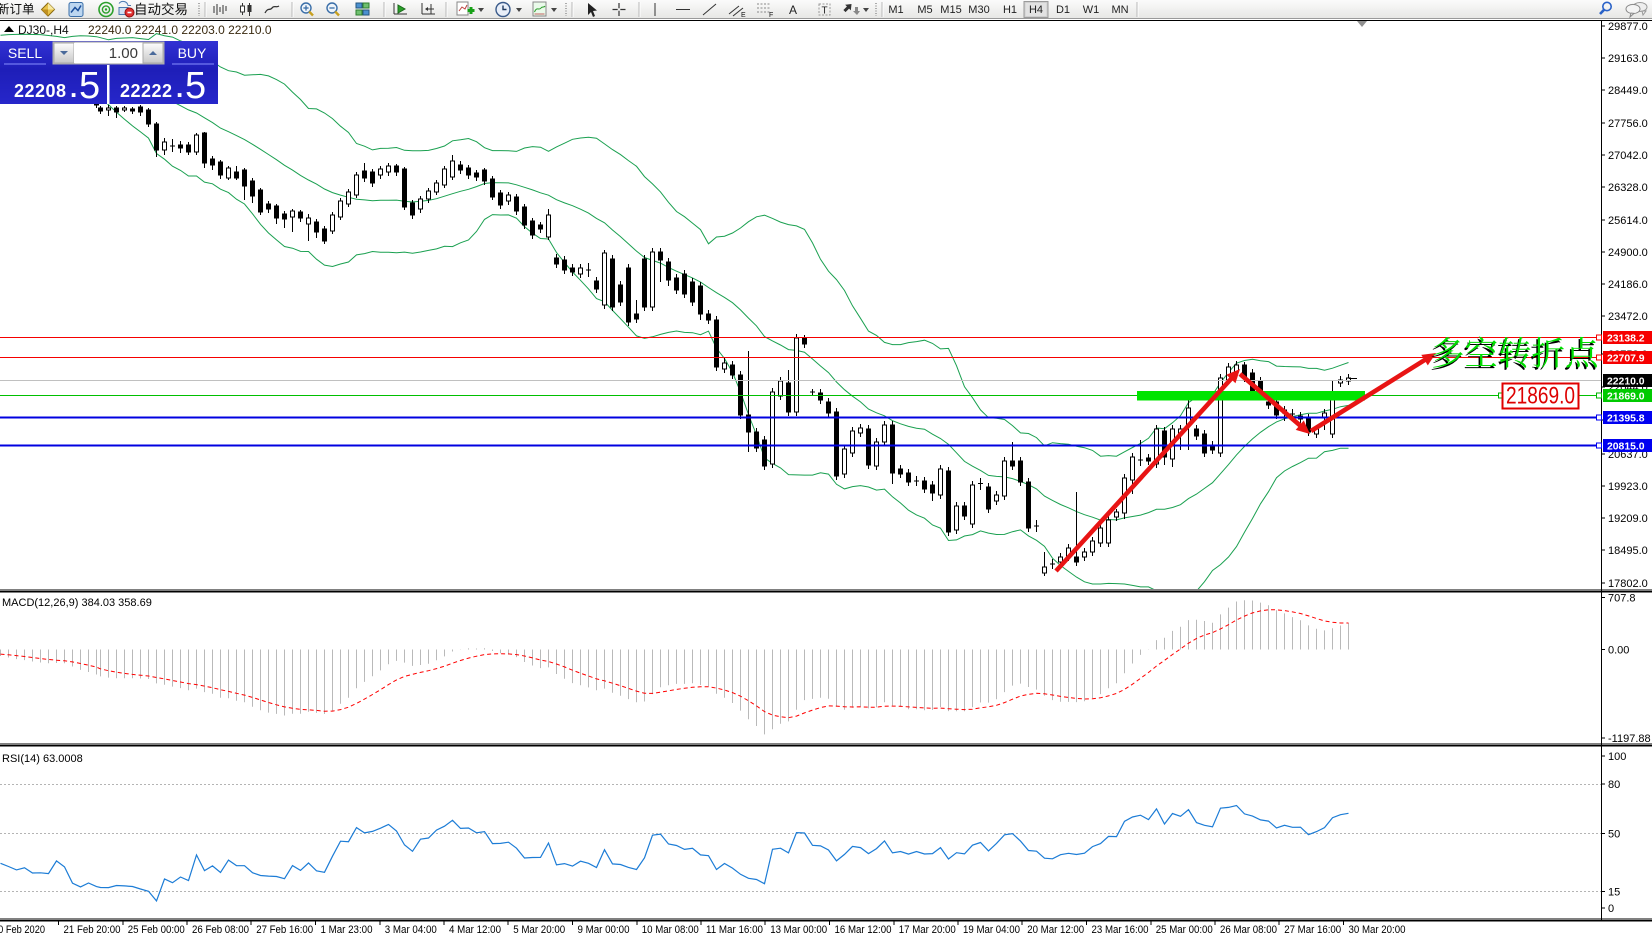  I want to click on svg-text: 1.00, so click(123, 53).